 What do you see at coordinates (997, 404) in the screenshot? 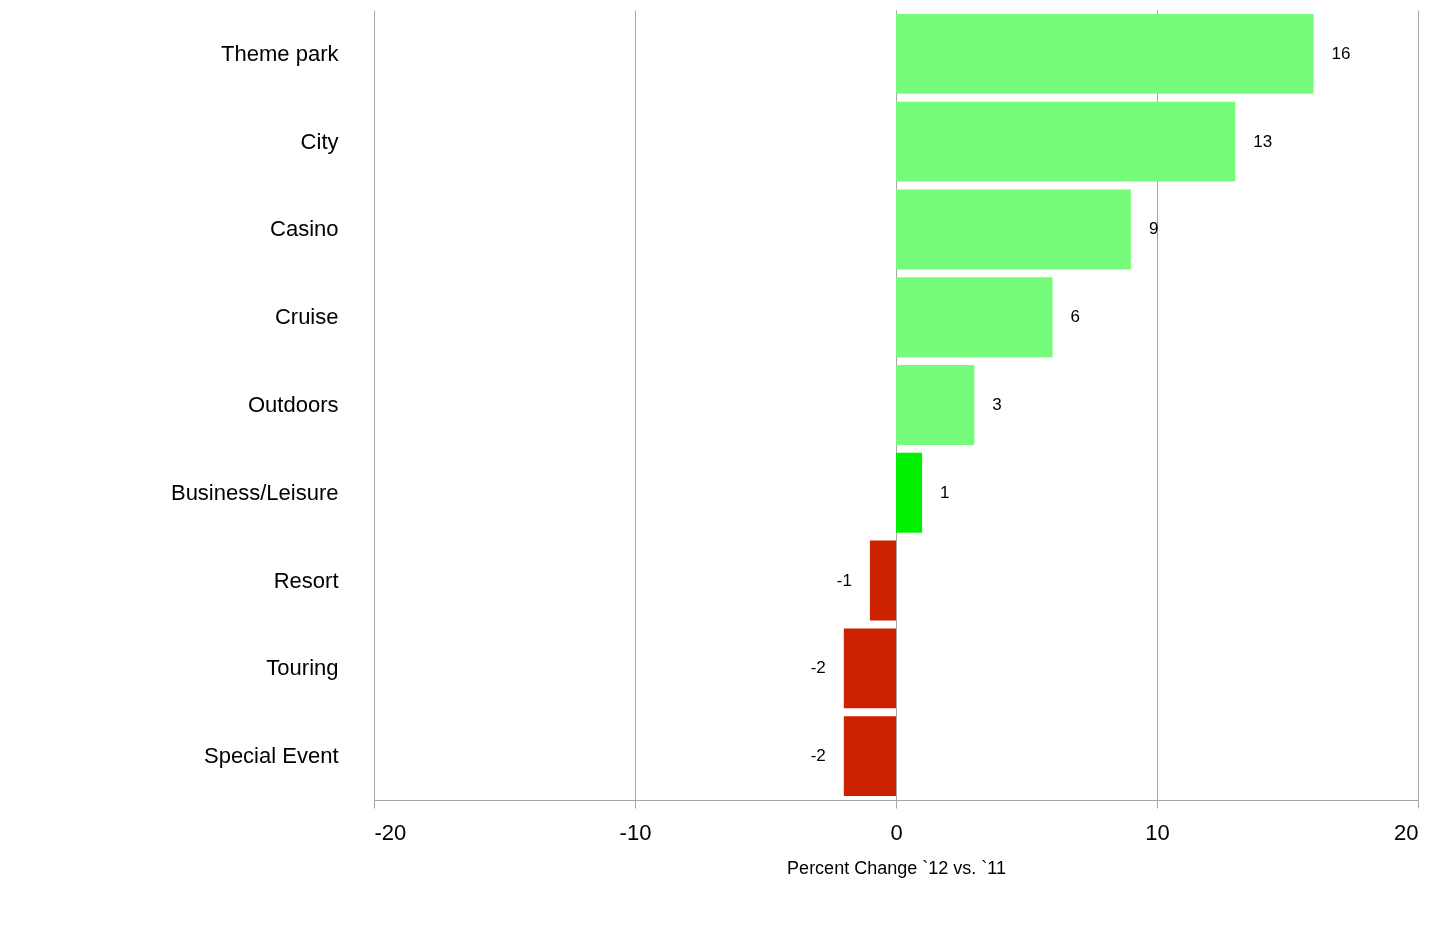
I see `data-label: 3` at bounding box center [997, 404].